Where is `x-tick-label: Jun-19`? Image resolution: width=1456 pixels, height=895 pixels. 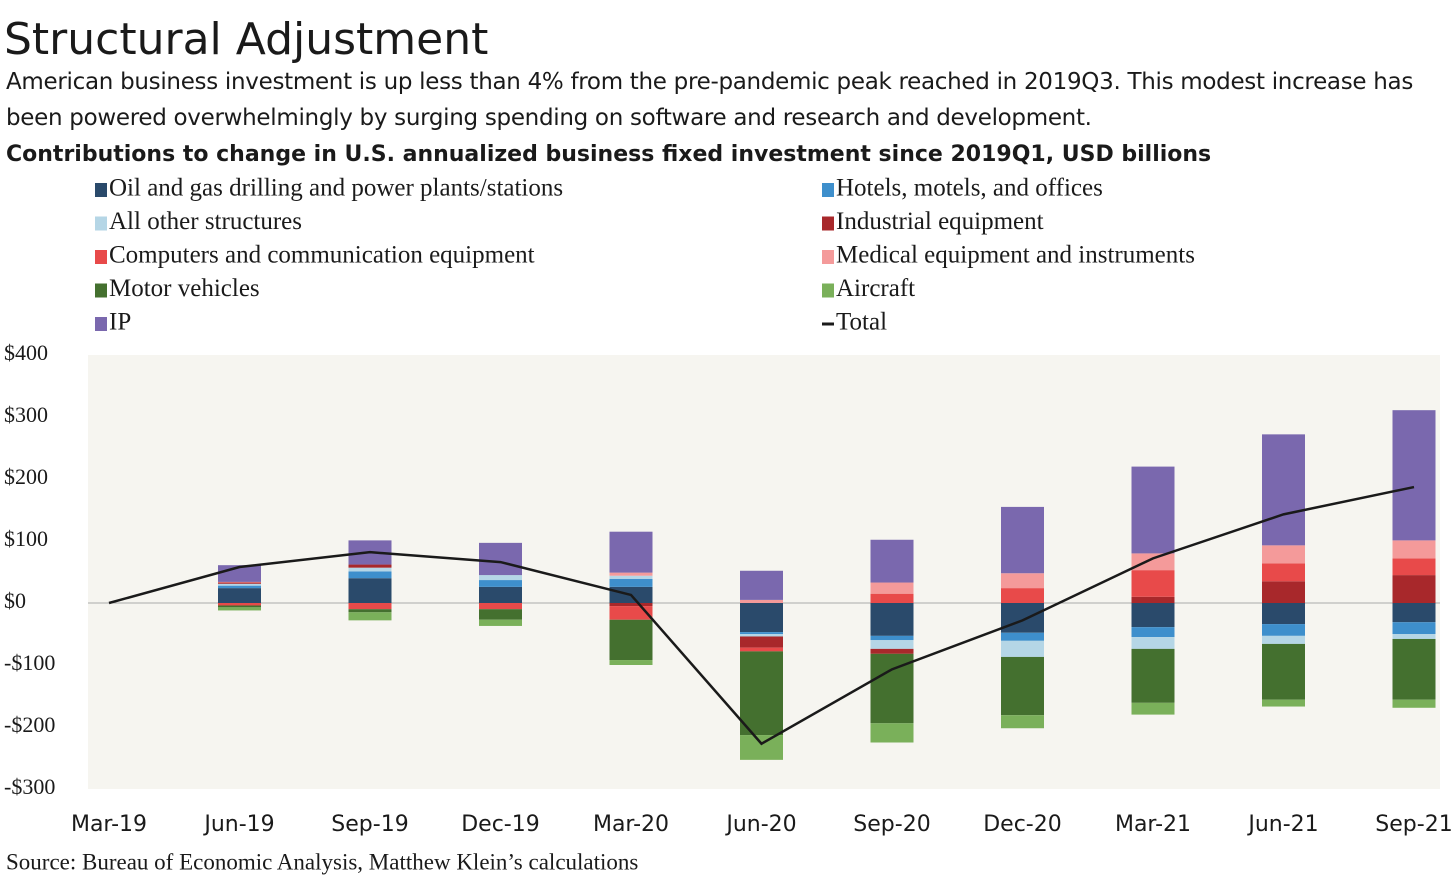
x-tick-label: Jun-19 is located at coordinates (238, 824).